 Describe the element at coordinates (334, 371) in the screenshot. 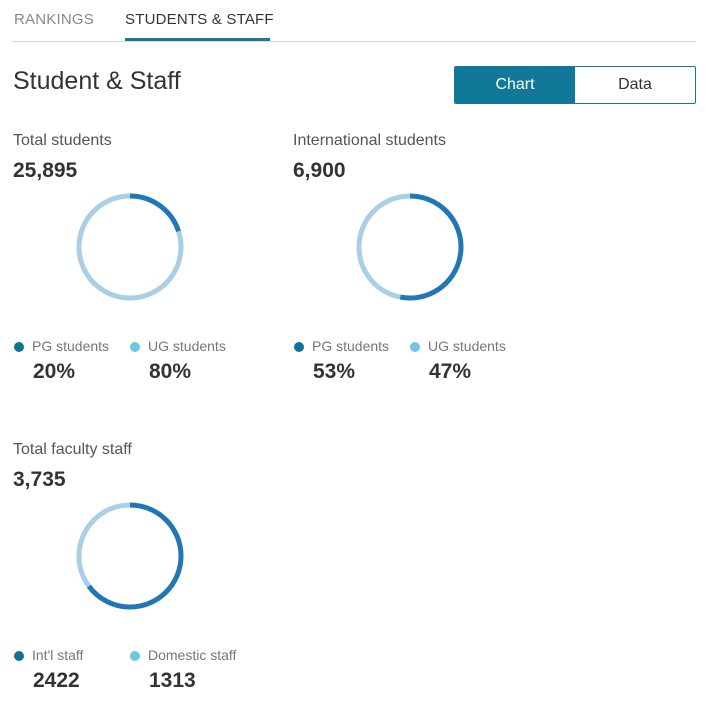

I see `legend-value: 53%` at that location.